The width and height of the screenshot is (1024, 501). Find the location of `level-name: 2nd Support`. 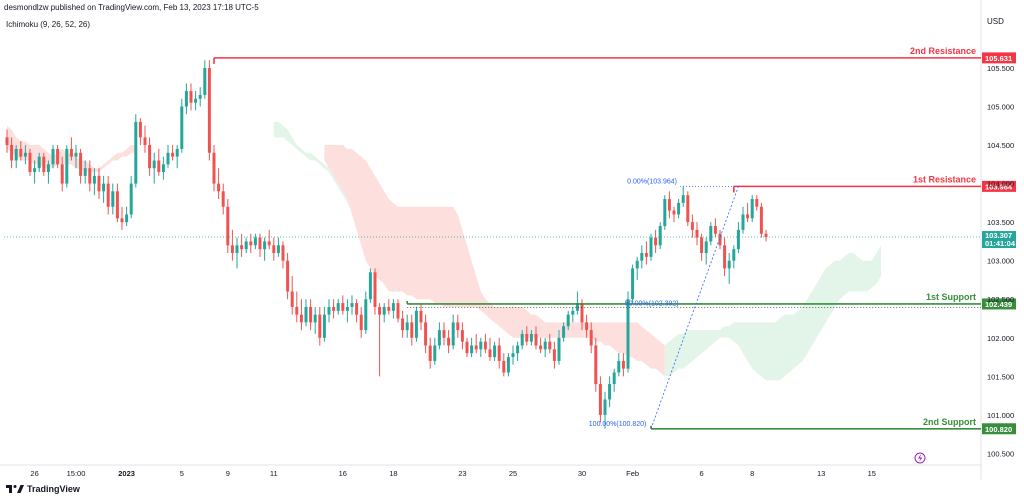

level-name: 2nd Support is located at coordinates (949, 422).